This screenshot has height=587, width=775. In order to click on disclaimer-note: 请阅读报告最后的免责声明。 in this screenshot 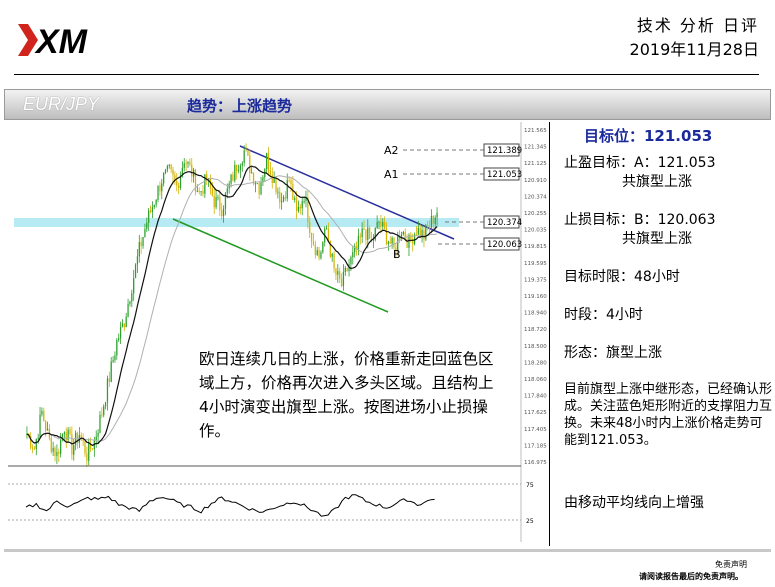, I will do `click(691, 576)`.